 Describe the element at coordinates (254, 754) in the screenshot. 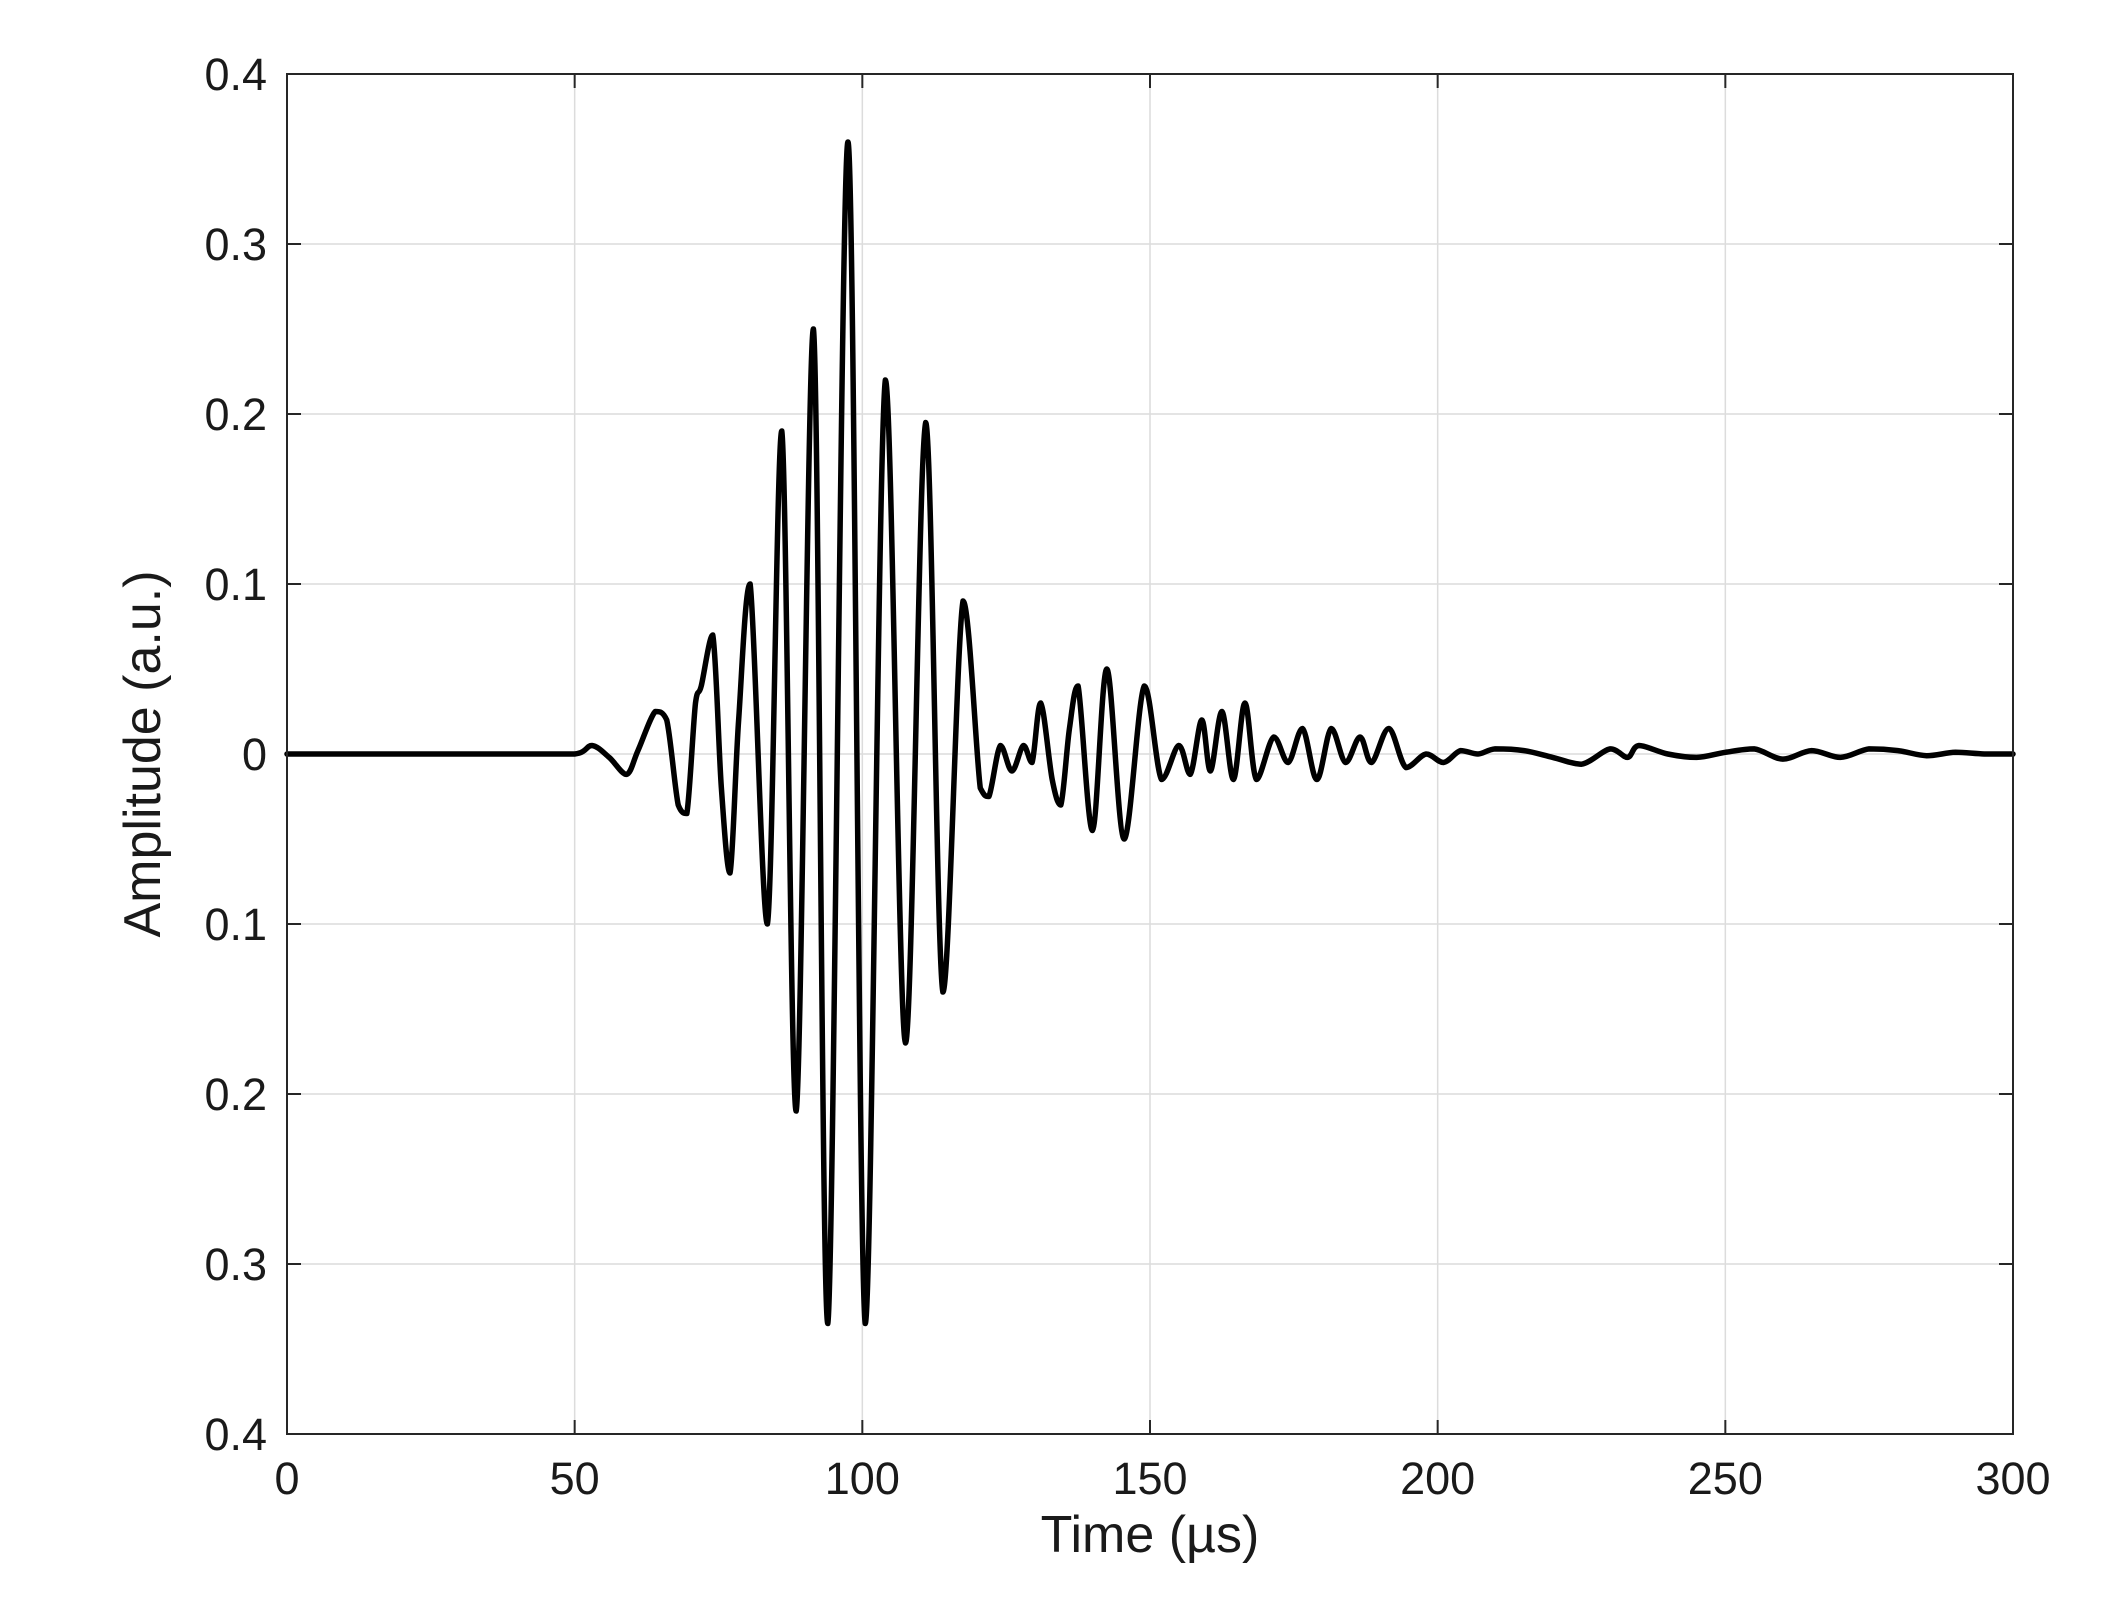

I see `y-tick-label: 0` at that location.